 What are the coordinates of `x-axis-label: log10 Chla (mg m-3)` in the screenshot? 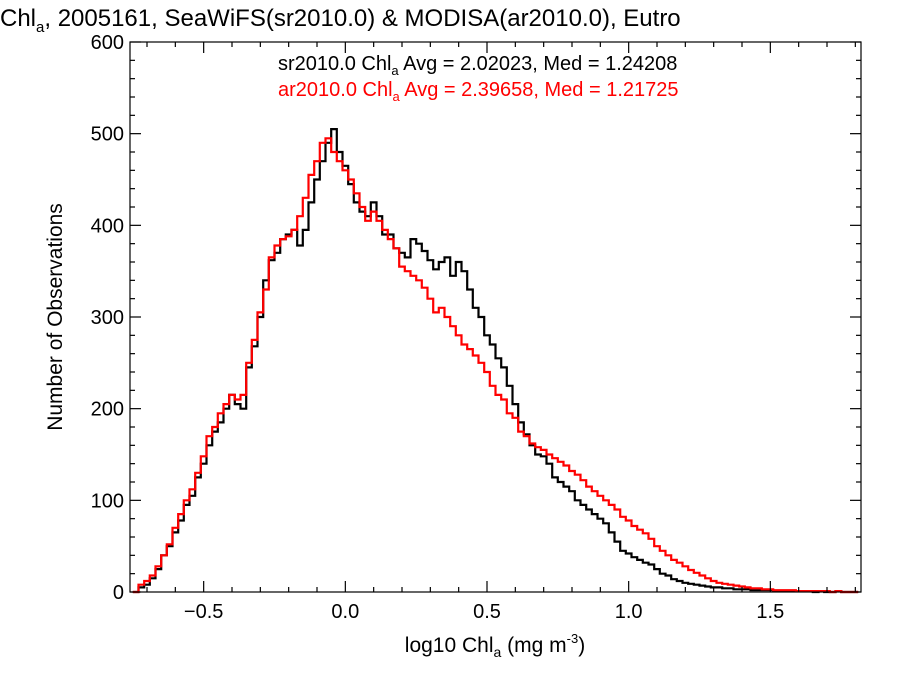 It's located at (495, 645).